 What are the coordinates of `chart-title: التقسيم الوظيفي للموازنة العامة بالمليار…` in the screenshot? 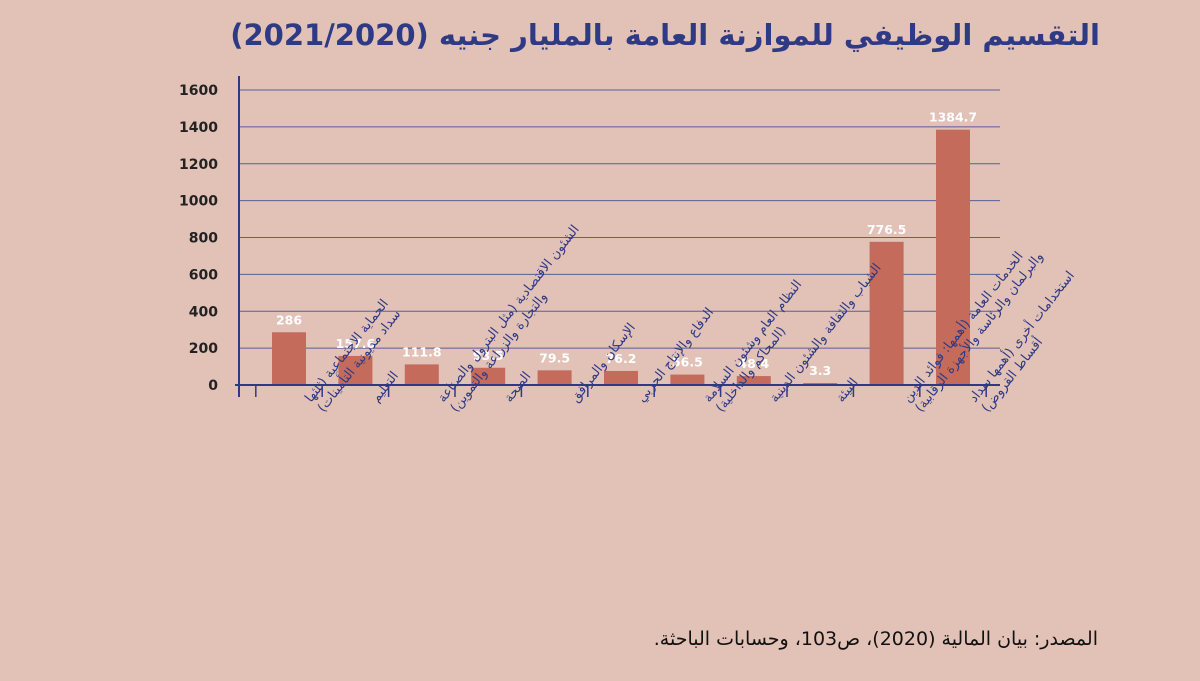 It's located at (665, 35).